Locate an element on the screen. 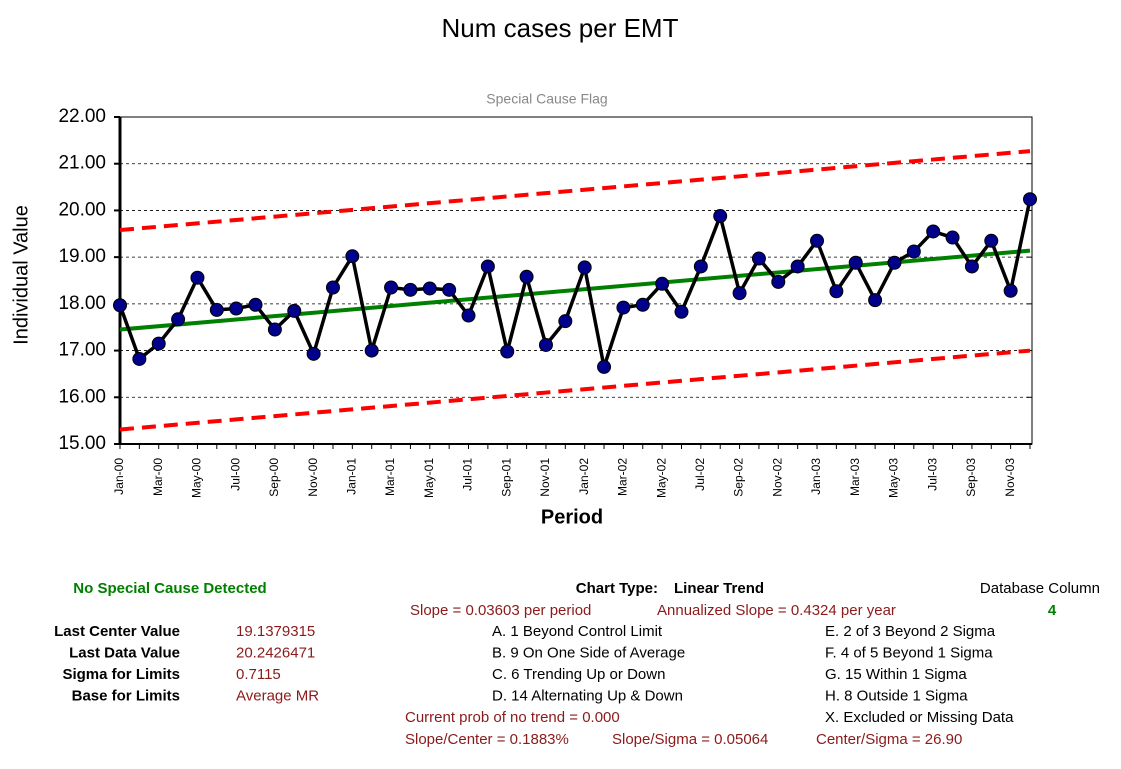 The image size is (1121, 769). annualized-slope: Annualized Slope = 0.4324 per year is located at coordinates (776, 610).